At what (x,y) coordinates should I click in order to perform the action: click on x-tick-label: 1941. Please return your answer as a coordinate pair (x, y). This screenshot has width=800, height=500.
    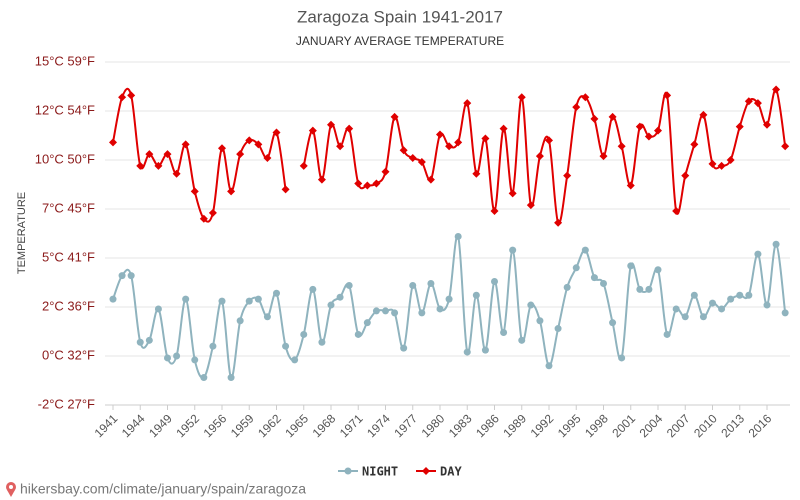
    Looking at the image, I should click on (106, 425).